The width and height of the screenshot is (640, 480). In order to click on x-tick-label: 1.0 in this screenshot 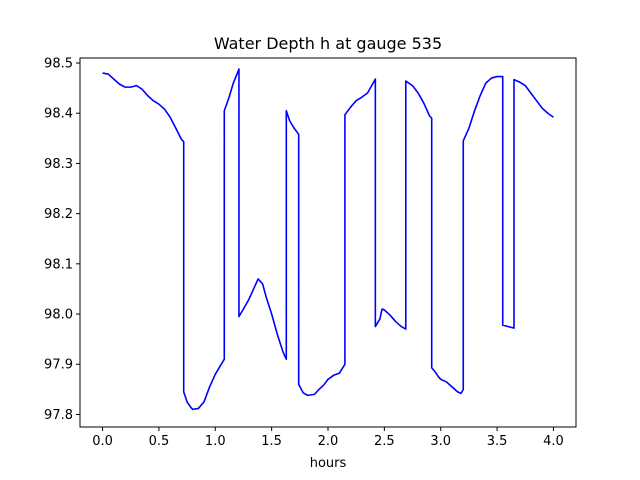, I will do `click(215, 441)`.